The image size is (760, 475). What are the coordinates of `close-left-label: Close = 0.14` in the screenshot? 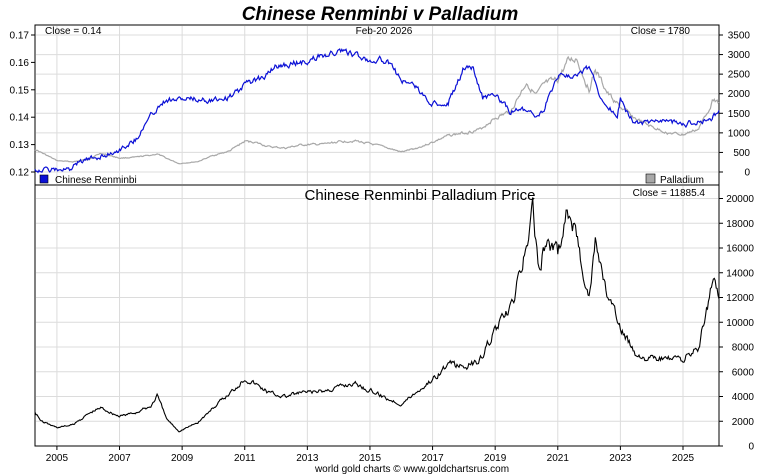 It's located at (73, 31).